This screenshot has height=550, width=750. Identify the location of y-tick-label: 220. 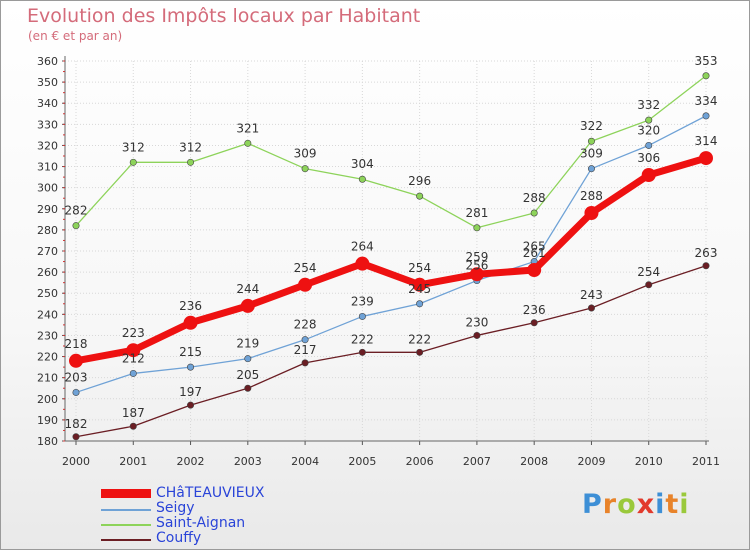
(47, 357).